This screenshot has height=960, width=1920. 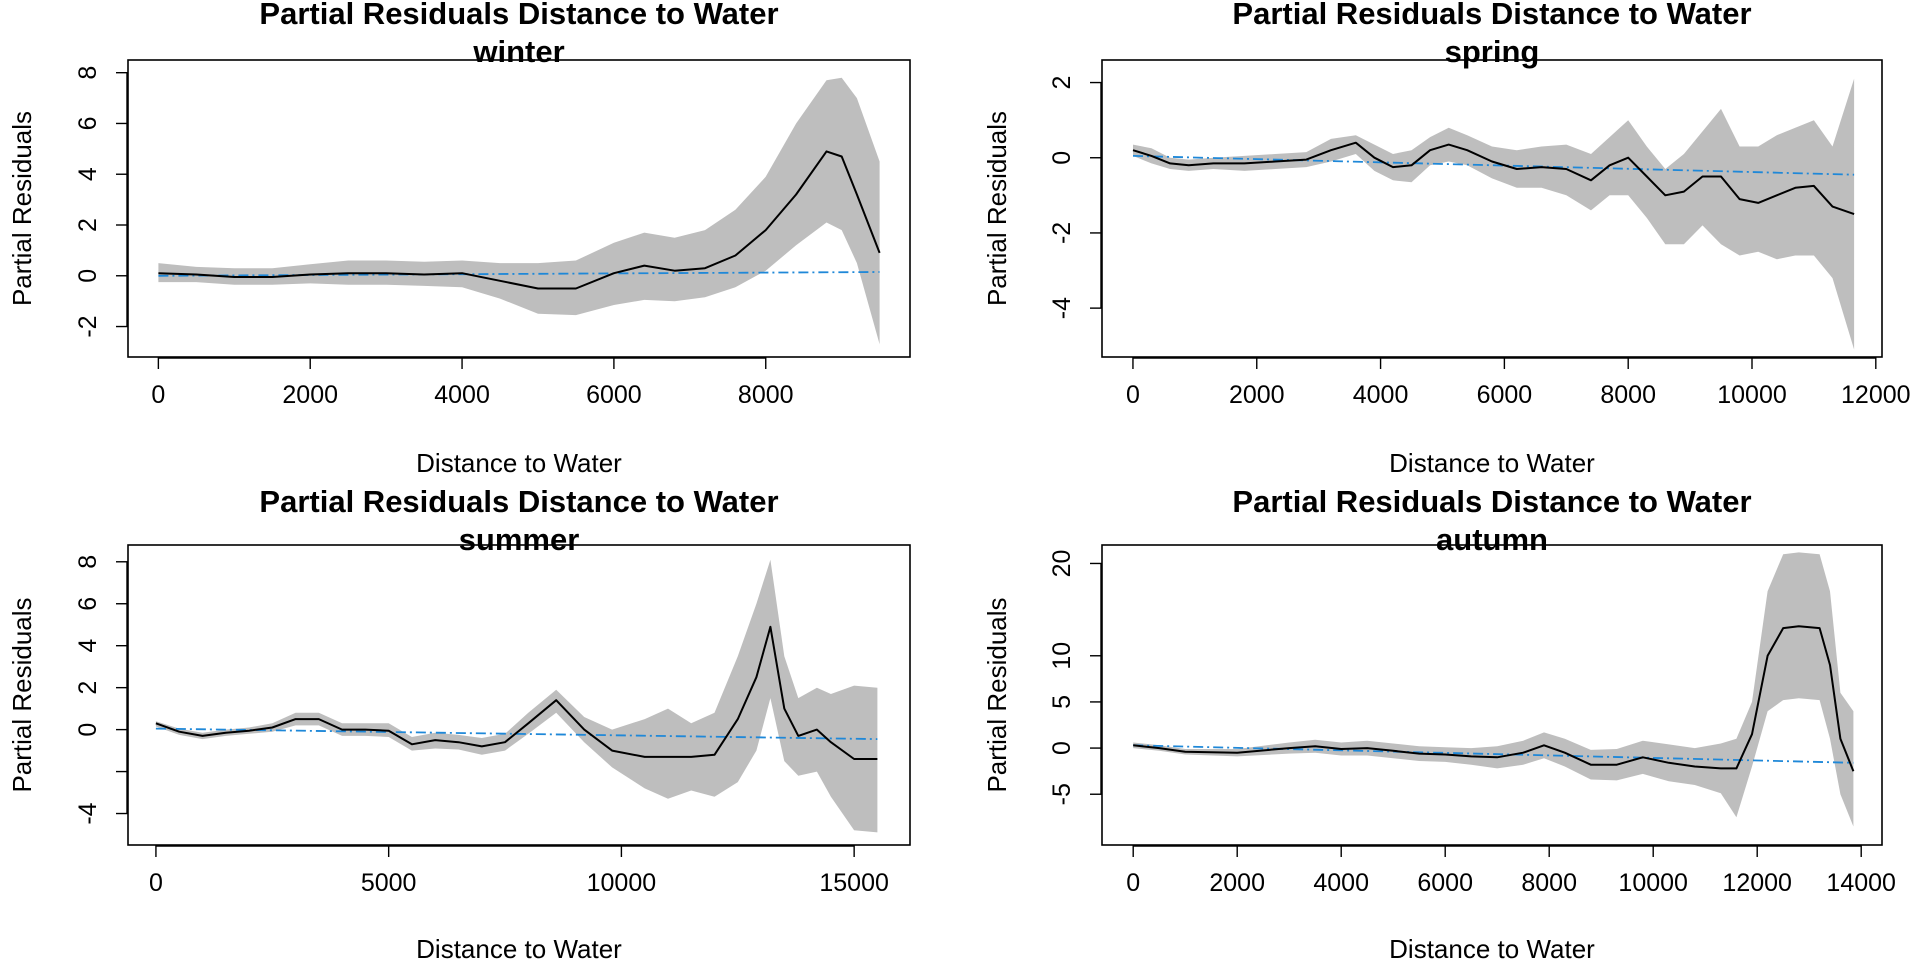 What do you see at coordinates (1062, 794) in the screenshot?
I see `y-tick-label: -5` at bounding box center [1062, 794].